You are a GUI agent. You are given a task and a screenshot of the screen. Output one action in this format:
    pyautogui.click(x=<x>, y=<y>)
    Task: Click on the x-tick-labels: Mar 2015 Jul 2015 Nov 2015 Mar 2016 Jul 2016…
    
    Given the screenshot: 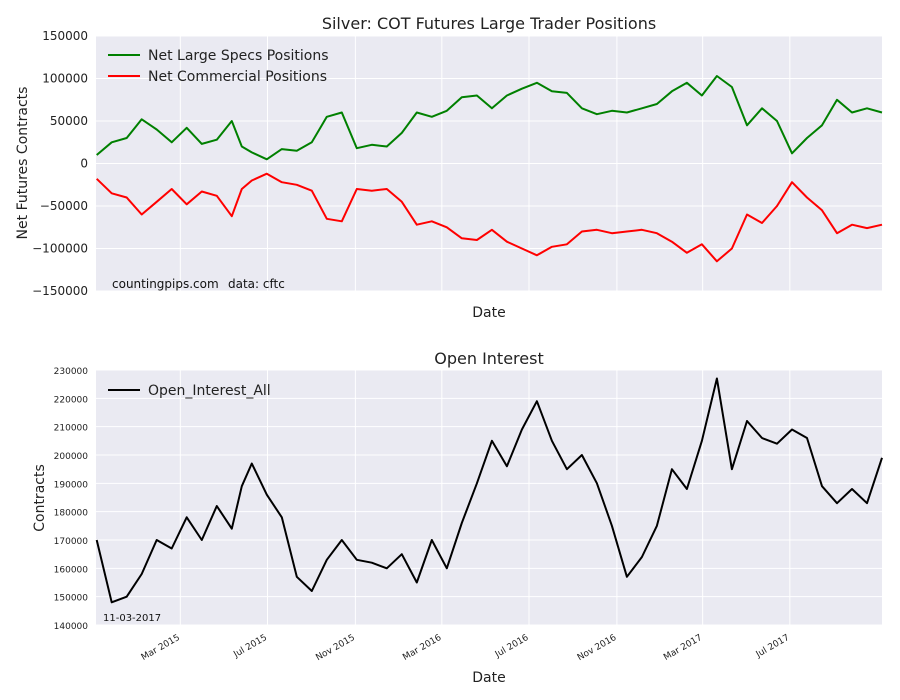 What is the action you would take?
    pyautogui.click(x=466, y=648)
    